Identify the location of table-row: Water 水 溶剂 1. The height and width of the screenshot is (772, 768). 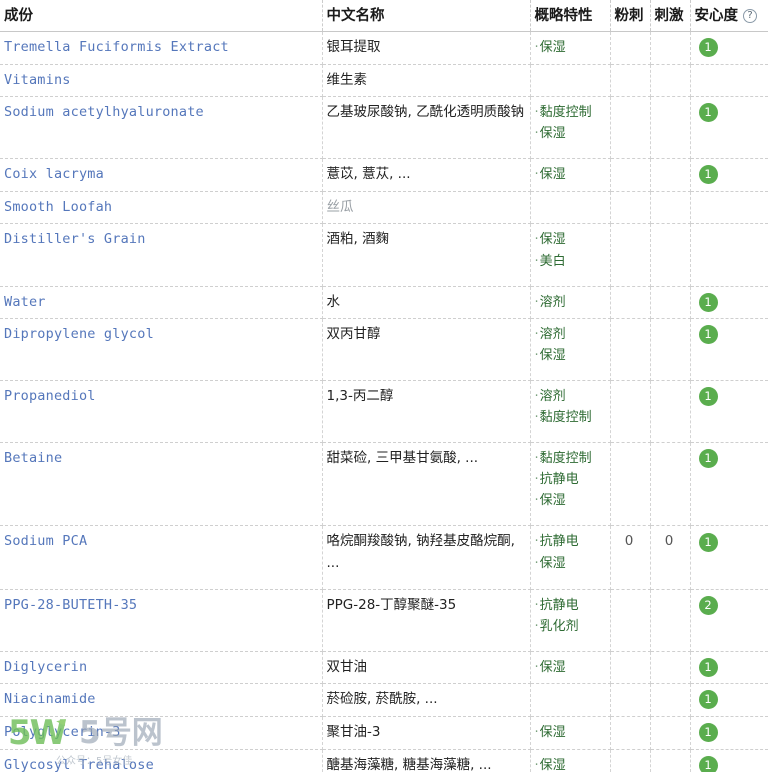
(384, 303).